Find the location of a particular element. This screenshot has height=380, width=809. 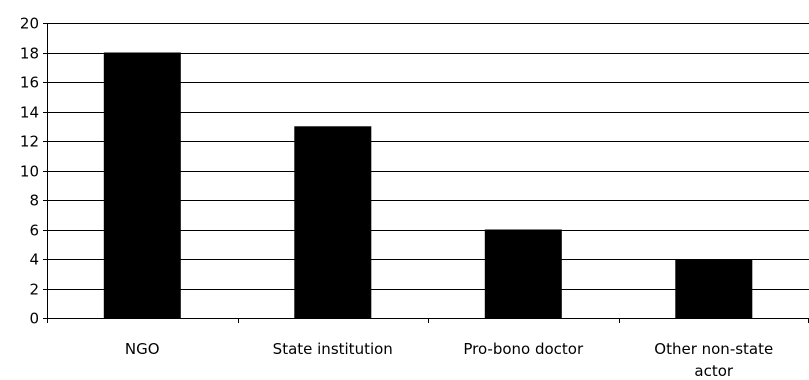

category-label-line: Pro-bono doctor is located at coordinates (523, 349).